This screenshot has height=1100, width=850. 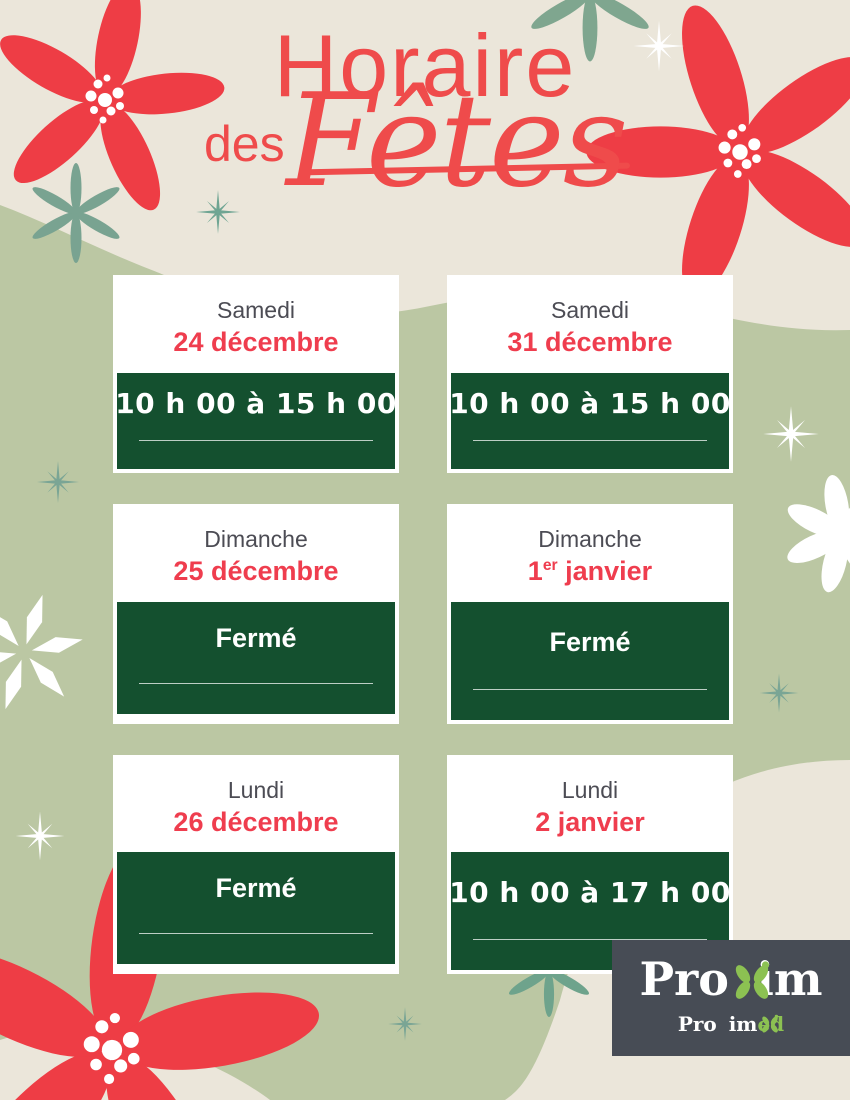 I want to click on proximed-before: Pro, so click(x=697, y=1024).